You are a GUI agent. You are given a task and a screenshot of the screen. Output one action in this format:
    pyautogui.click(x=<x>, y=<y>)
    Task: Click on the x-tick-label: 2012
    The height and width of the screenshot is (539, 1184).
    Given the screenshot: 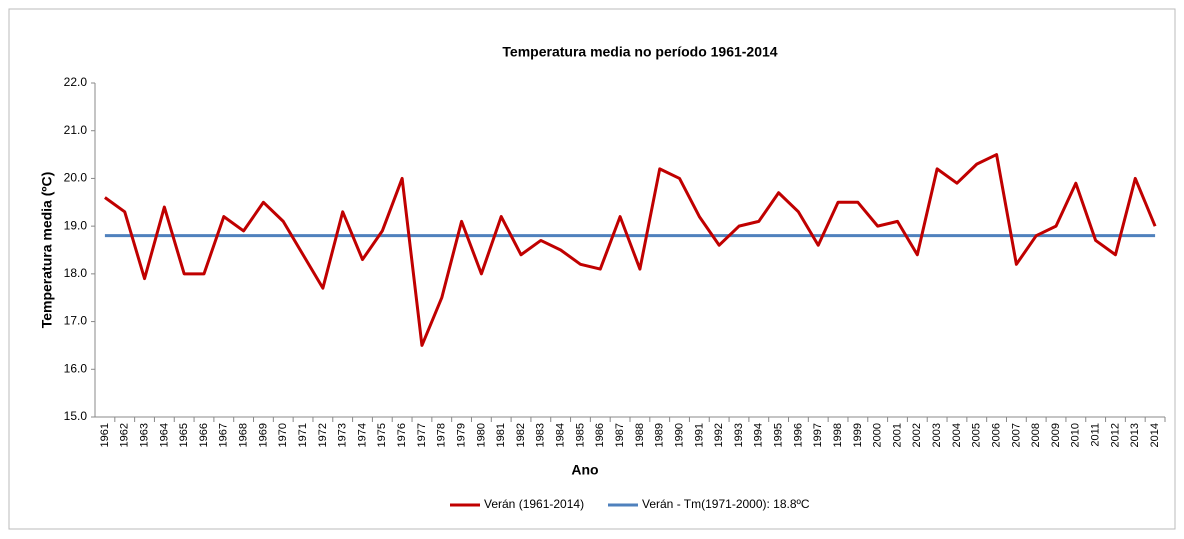 What is the action you would take?
    pyautogui.click(x=1115, y=435)
    